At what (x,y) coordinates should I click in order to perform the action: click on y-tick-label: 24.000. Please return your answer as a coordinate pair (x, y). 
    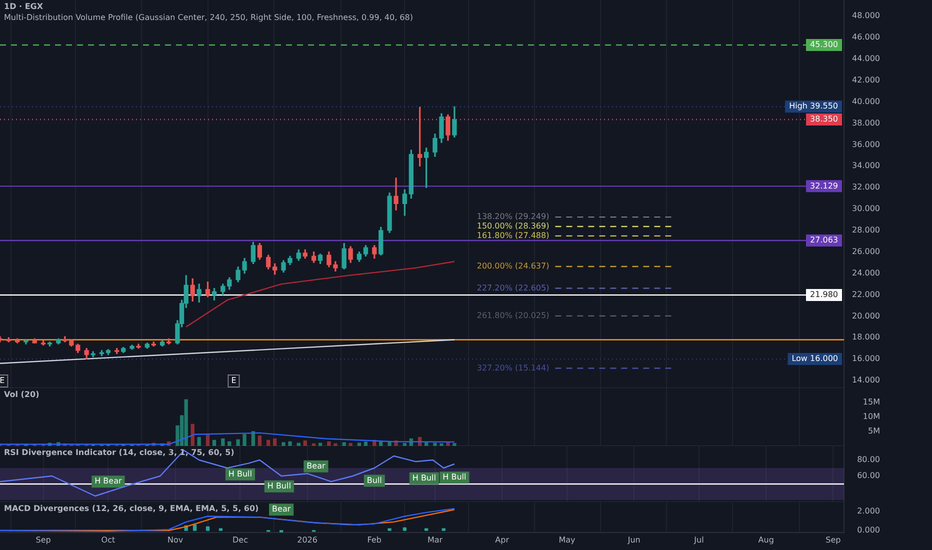
    Looking at the image, I should click on (866, 273).